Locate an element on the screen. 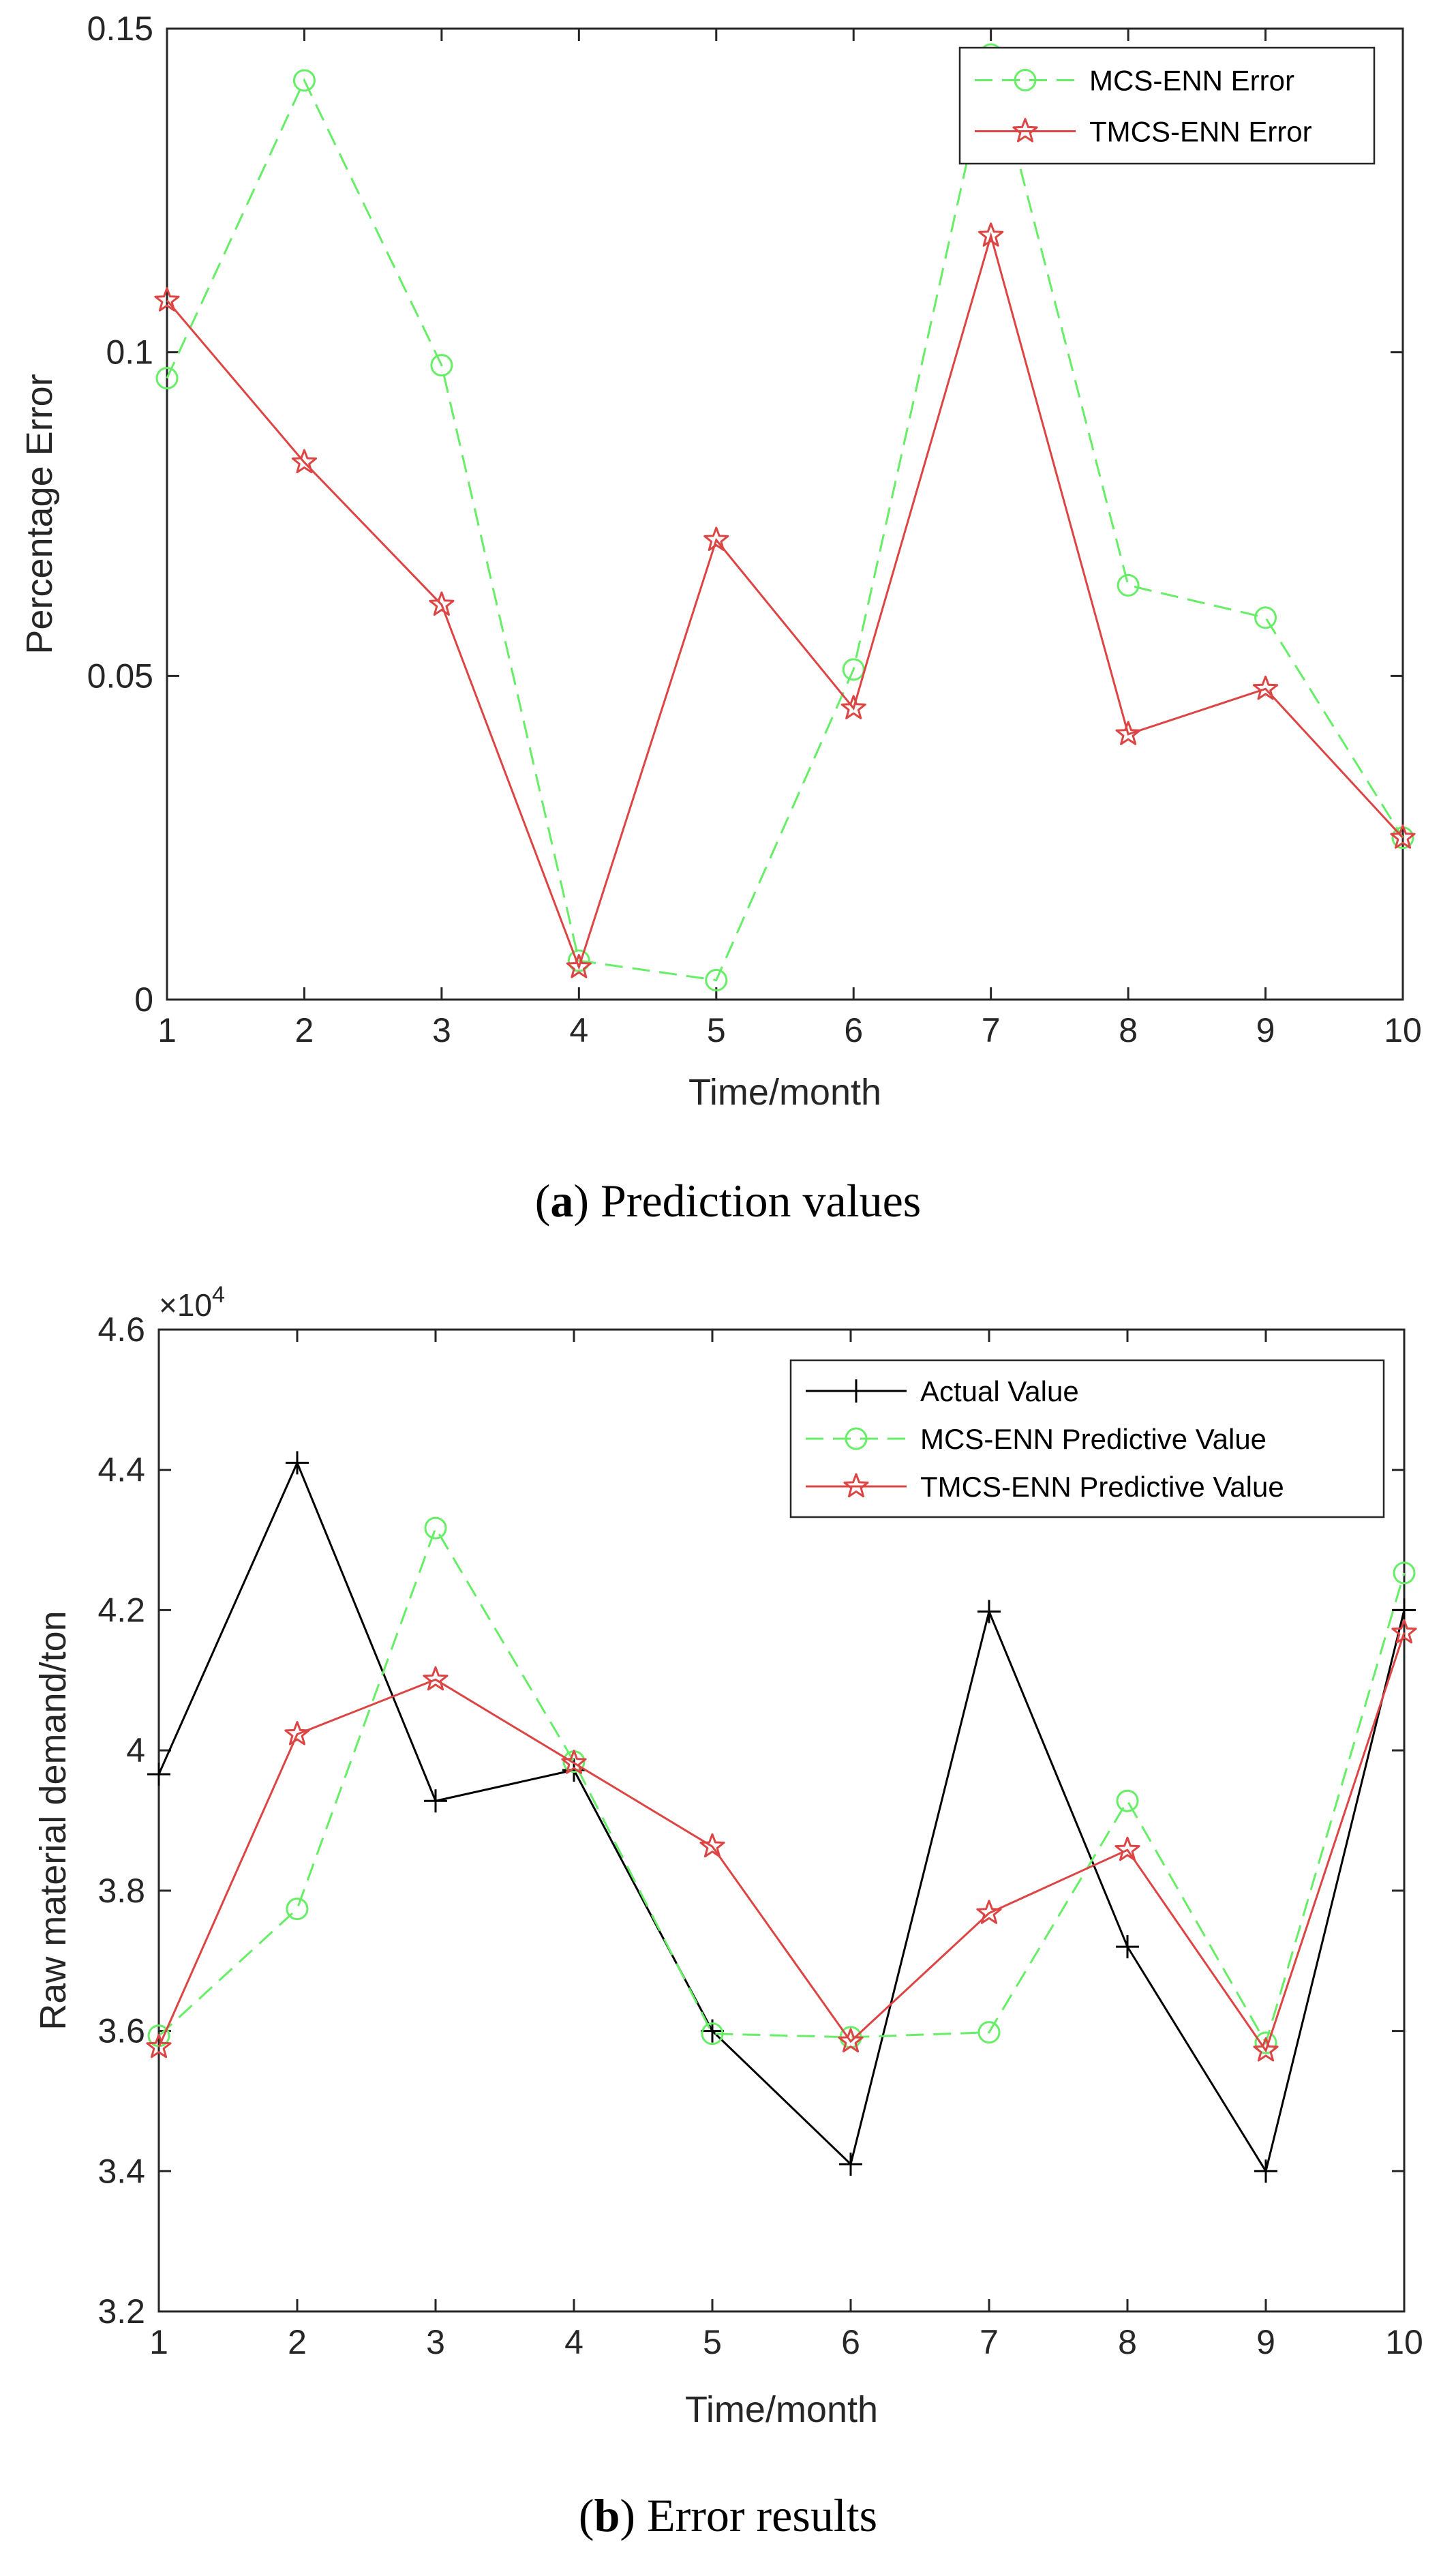 This screenshot has height=2576, width=1456. chart-a-x-tick-label: 2 is located at coordinates (304, 1030).